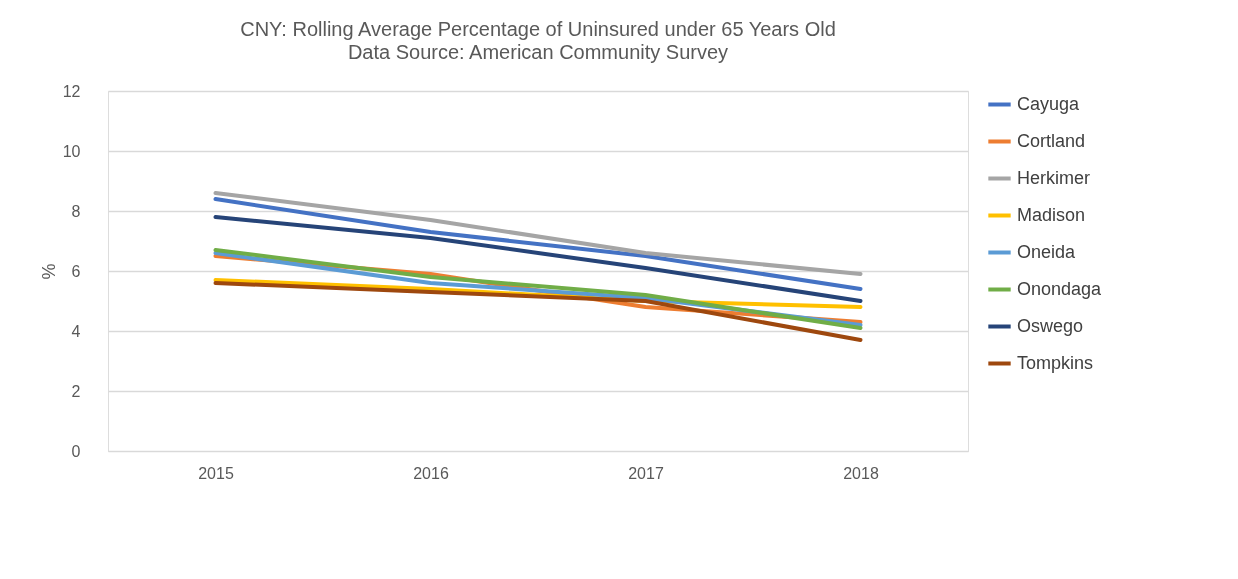 The width and height of the screenshot is (1238, 579). What do you see at coordinates (1047, 251) in the screenshot?
I see `legend-label: Oneida` at bounding box center [1047, 251].